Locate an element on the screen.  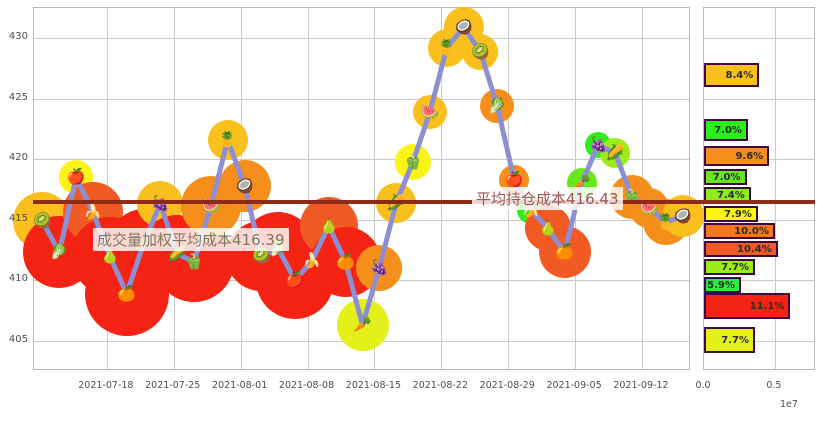
volume-axis-exponent: 1e7 is located at coordinates (789, 404).